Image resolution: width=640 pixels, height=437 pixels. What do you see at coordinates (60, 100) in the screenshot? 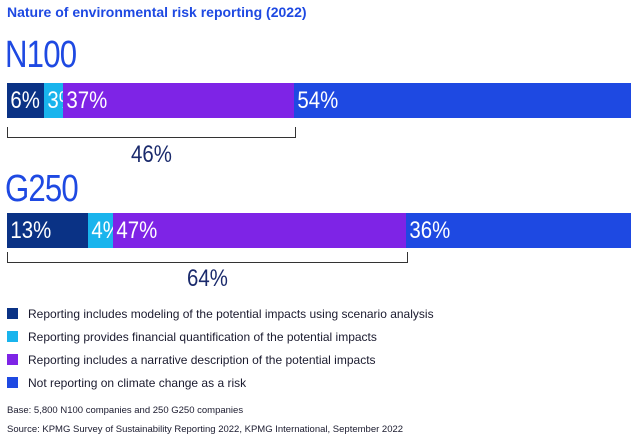
I see `bar-segment: 3%` at bounding box center [60, 100].